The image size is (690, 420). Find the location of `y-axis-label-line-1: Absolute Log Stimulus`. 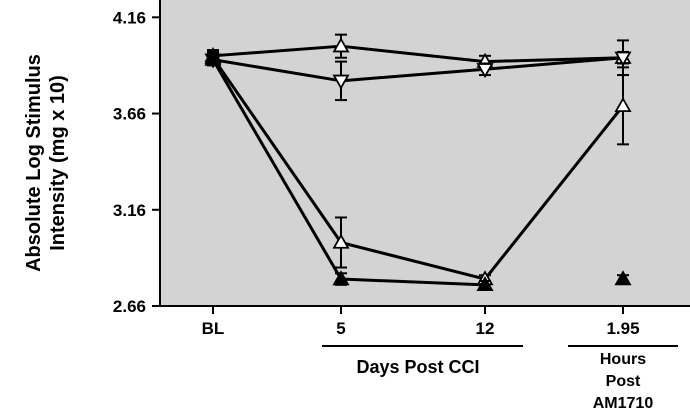

y-axis-label-line-1: Absolute Log Stimulus is located at coordinates (34, 163).